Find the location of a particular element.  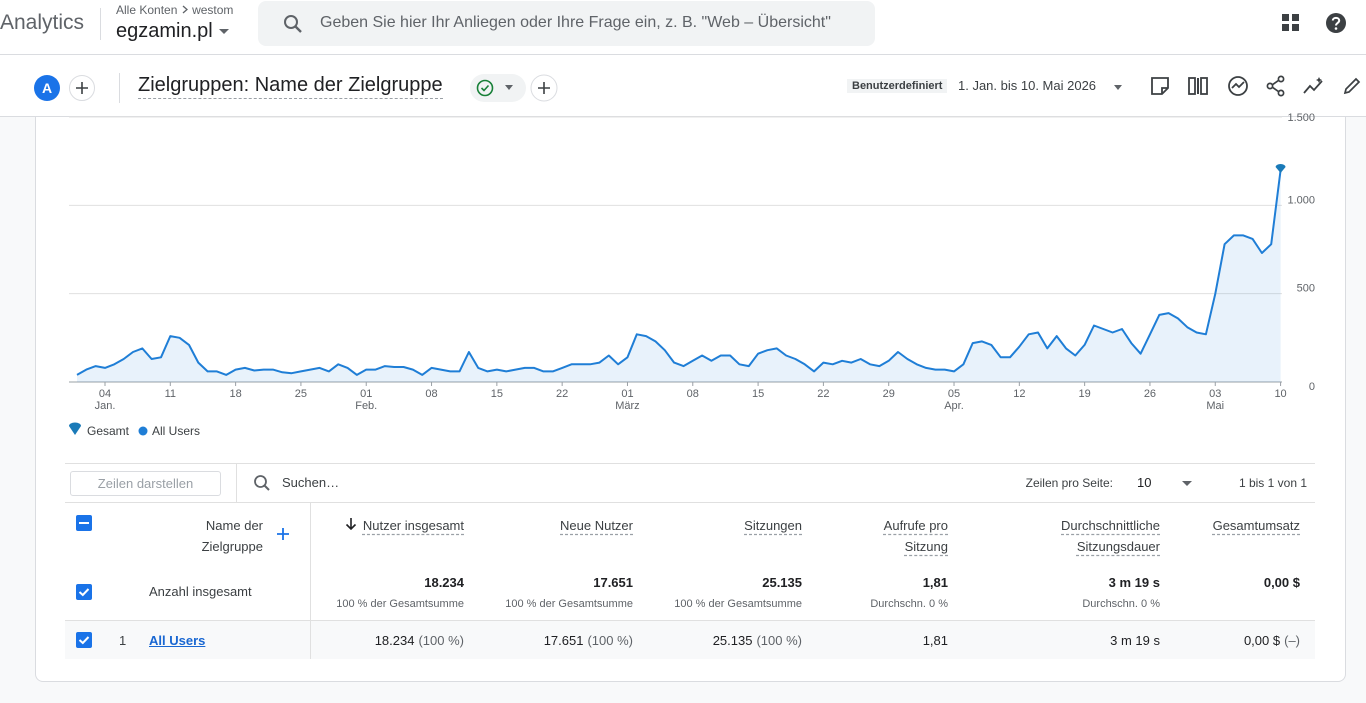

add-dimension-icon is located at coordinates (283, 534).